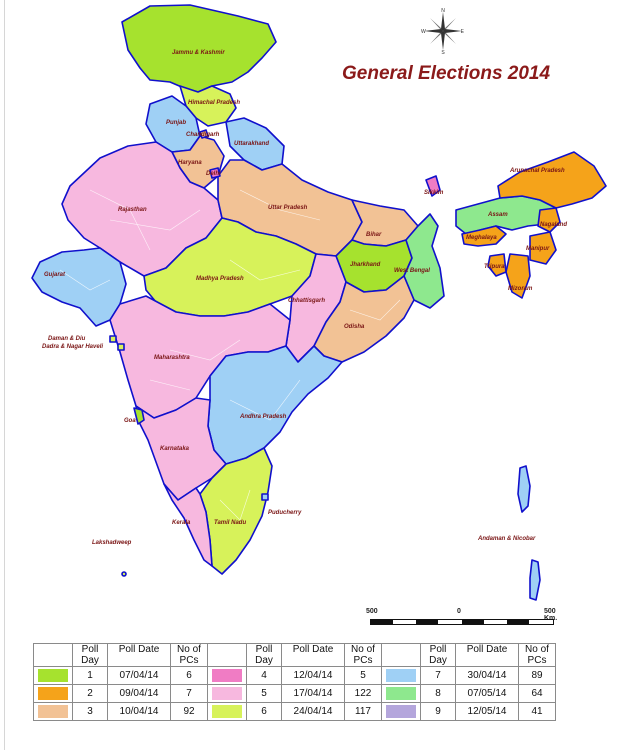  What do you see at coordinates (438, 675) in the screenshot?
I see `legend-day: 7` at bounding box center [438, 675].